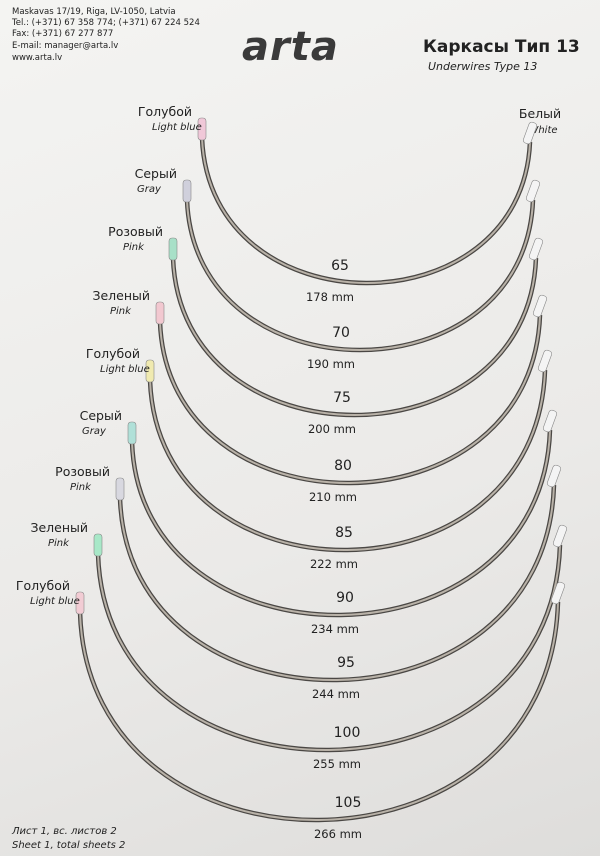 The width and height of the screenshot is (600, 856). What do you see at coordinates (337, 764) in the screenshot?
I see `length: 255 mm` at bounding box center [337, 764].